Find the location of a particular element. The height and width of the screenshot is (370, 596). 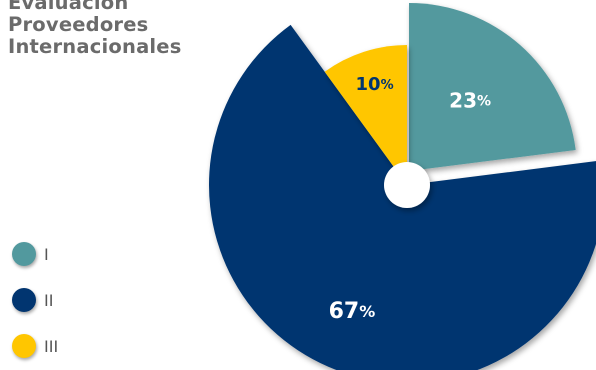

chart-title-line-2: Proveedores is located at coordinates (78, 24).